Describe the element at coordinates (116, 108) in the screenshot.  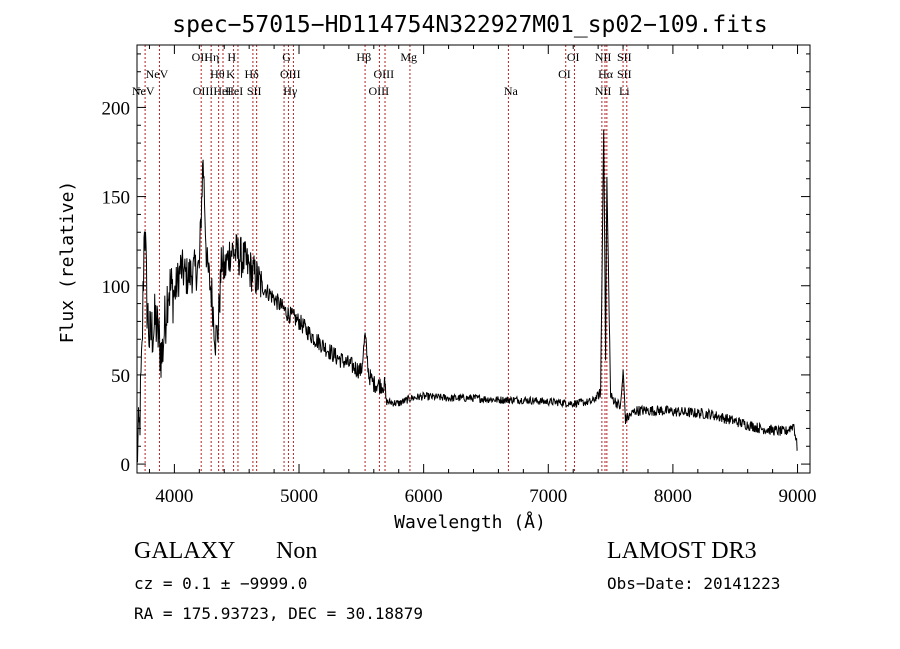
I see `y-tick-label-200: 200` at that location.